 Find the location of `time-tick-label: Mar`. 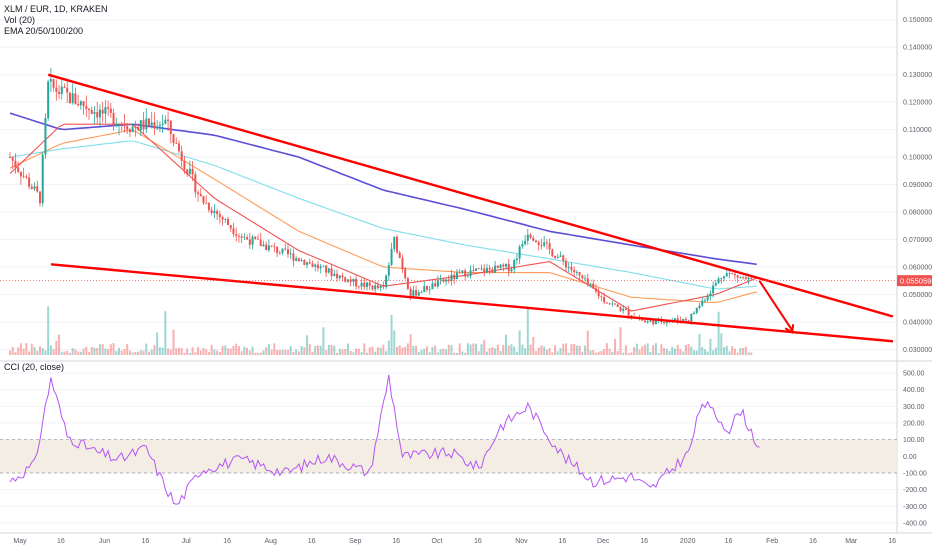

time-tick-label: Mar is located at coordinates (851, 541).